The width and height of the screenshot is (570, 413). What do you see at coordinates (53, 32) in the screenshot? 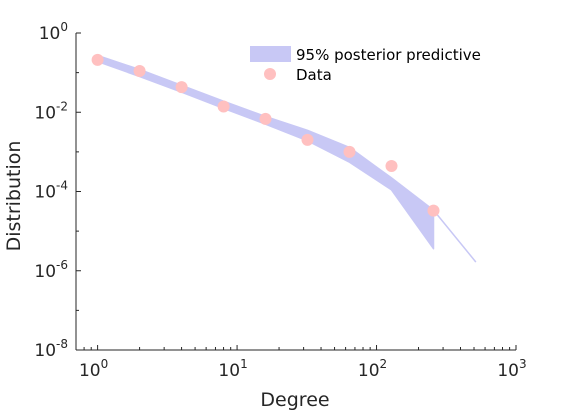
I see `y-tick-label: 10⁰` at bounding box center [53, 32].